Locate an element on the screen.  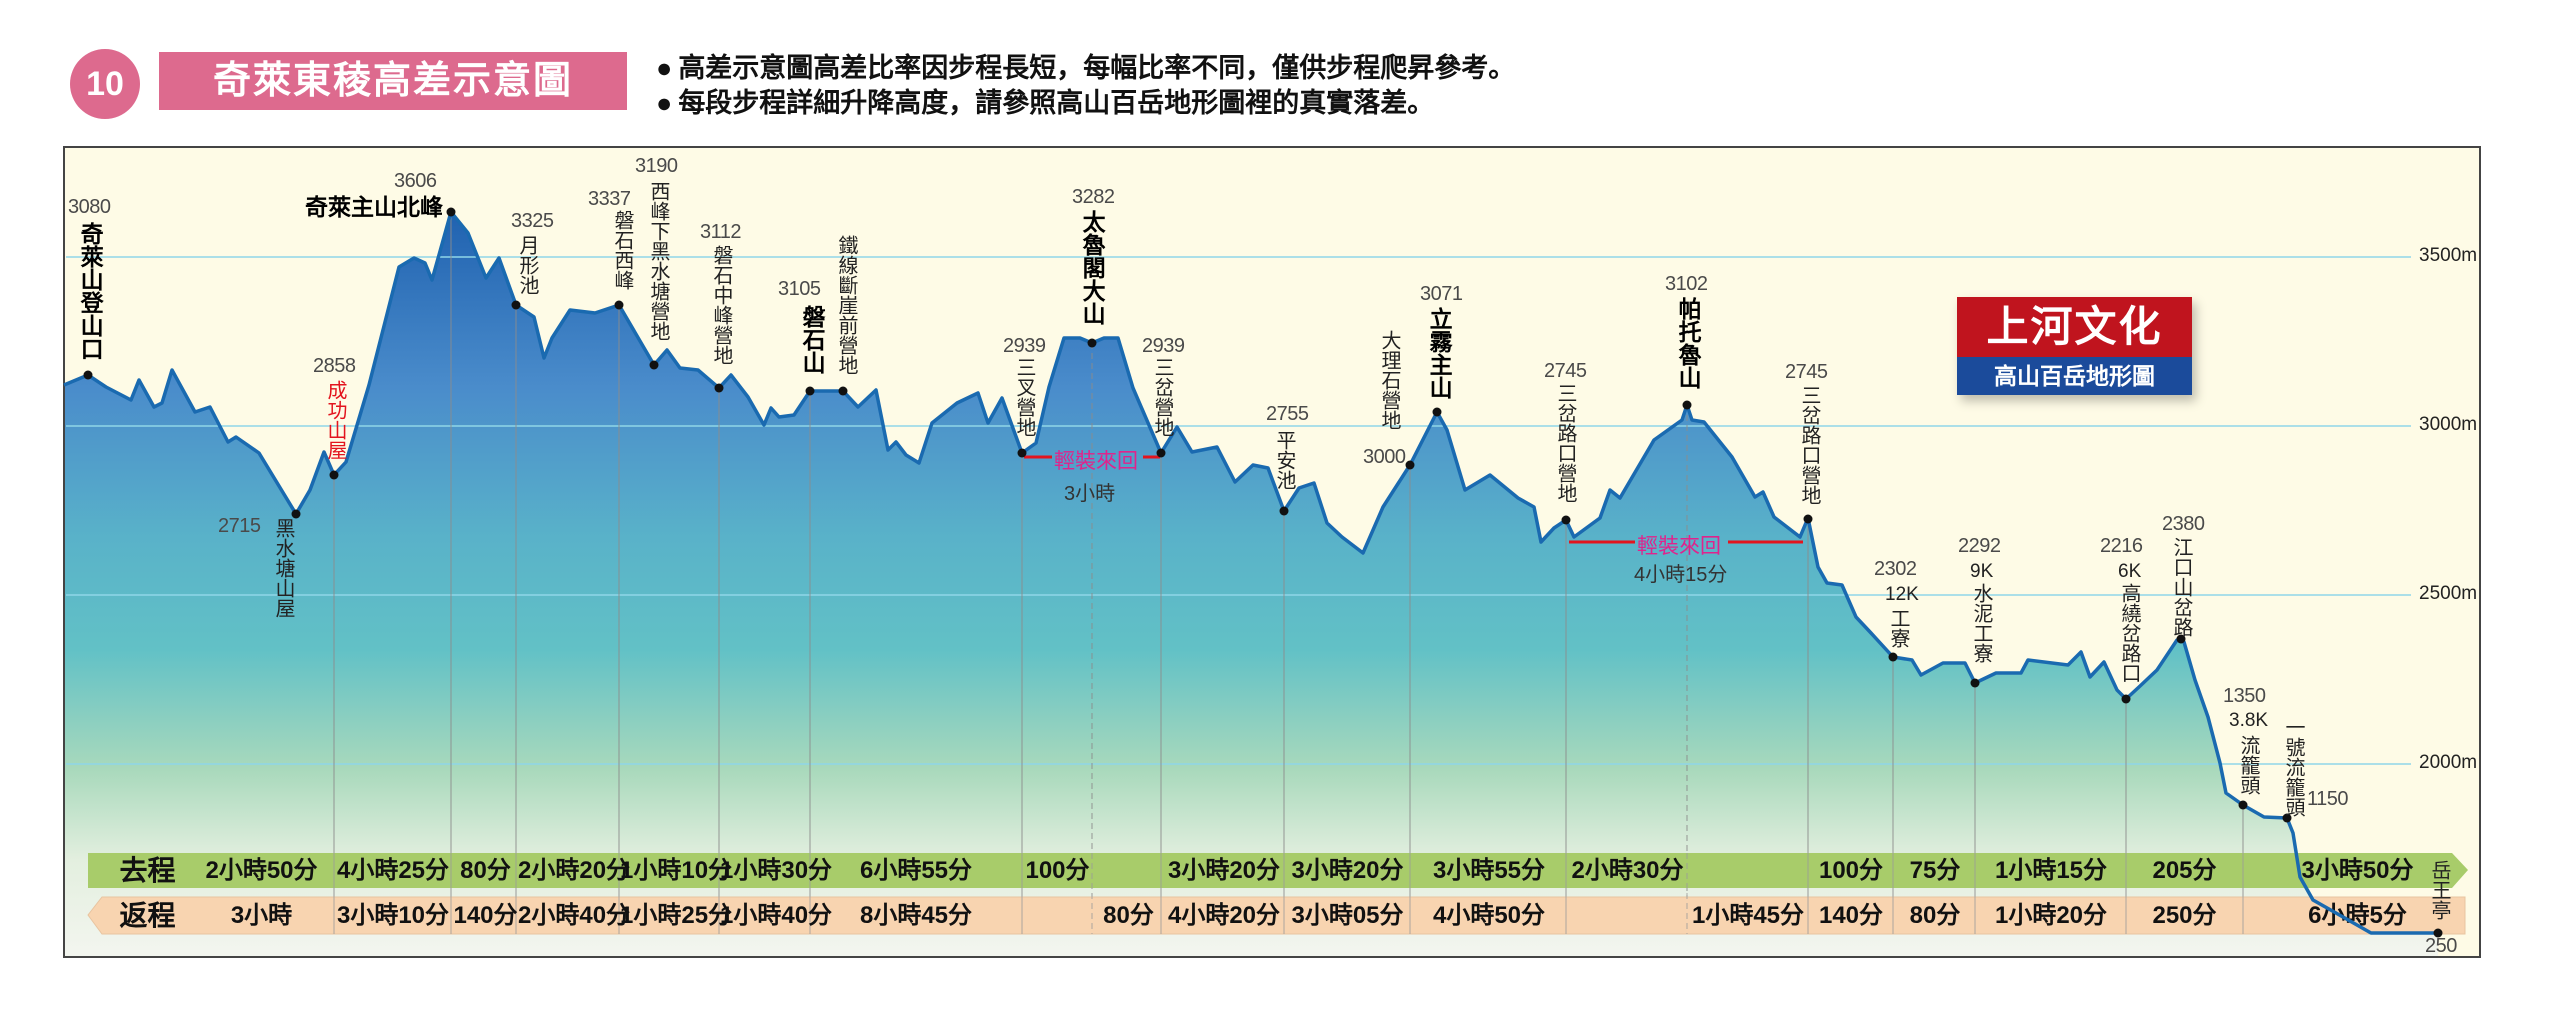
waypoint-elevation: 3190 is located at coordinates (656, 166).